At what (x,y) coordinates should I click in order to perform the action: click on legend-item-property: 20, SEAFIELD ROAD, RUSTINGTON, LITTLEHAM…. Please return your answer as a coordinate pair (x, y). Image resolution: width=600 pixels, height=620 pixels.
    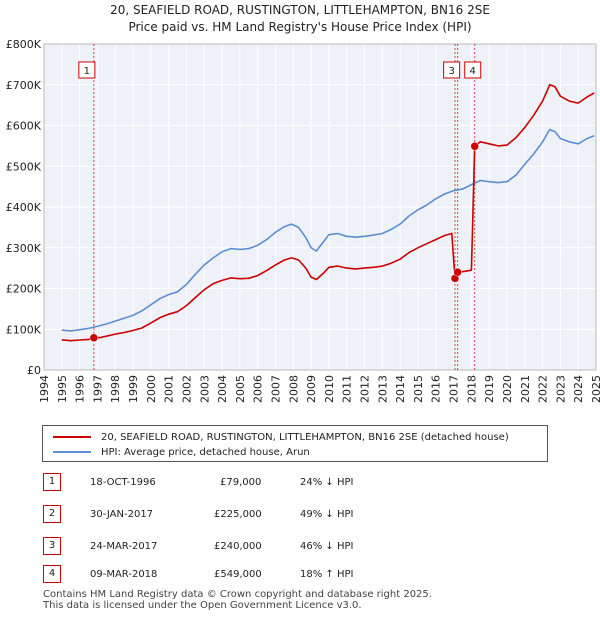
    Looking at the image, I should click on (281, 437).